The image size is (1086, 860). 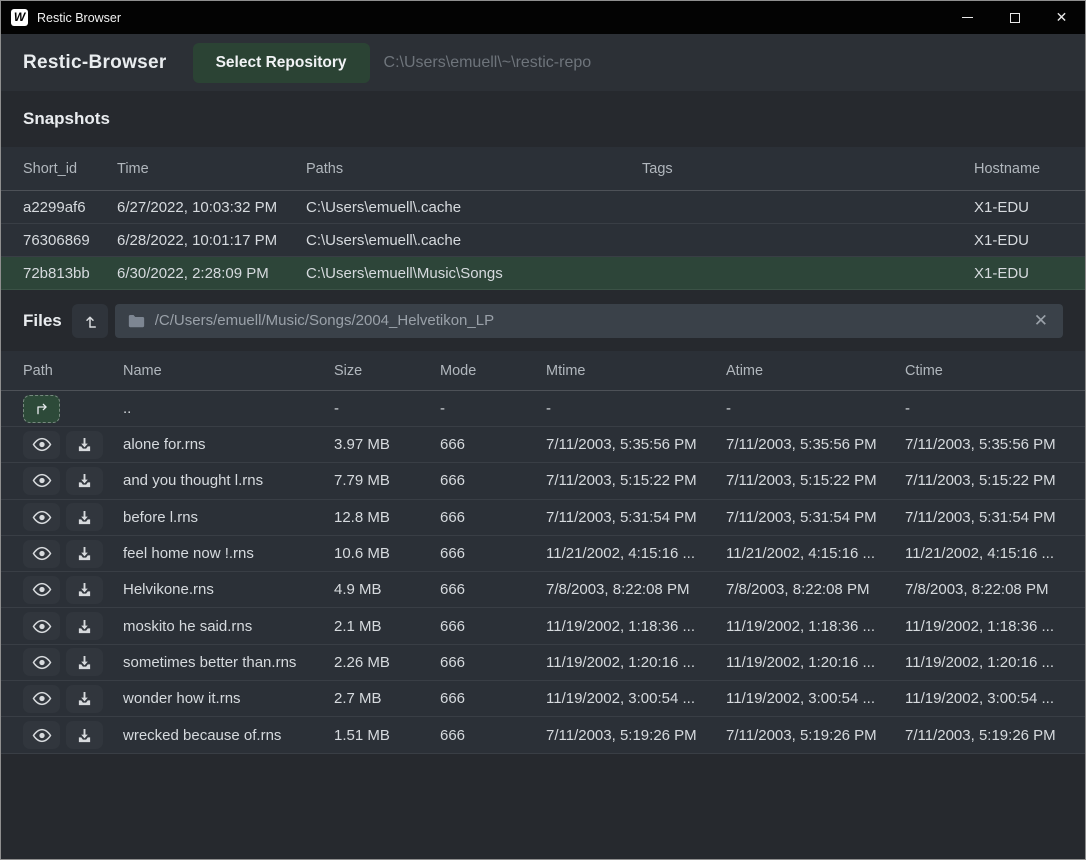 I want to click on files-column-header: Name, so click(x=142, y=370).